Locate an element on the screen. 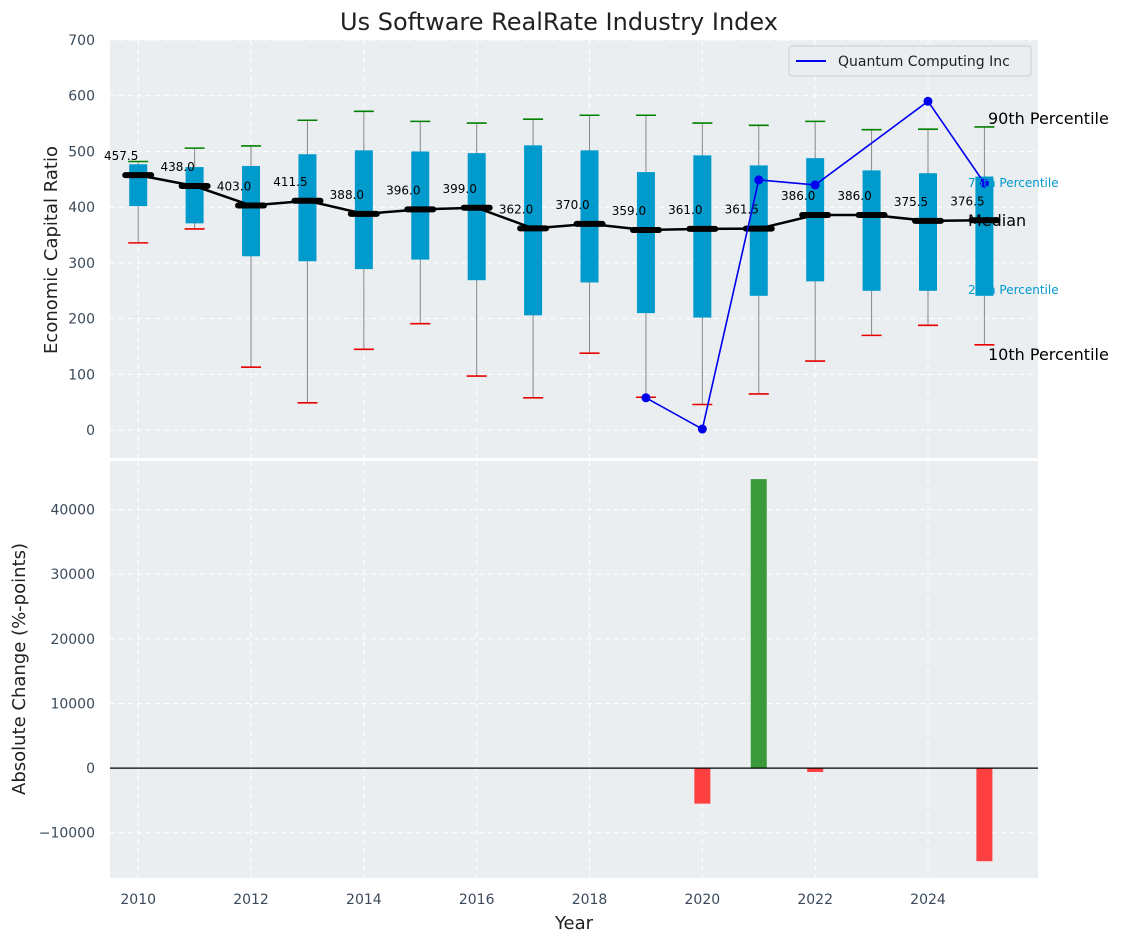 The width and height of the screenshot is (1123, 942). annotation-p90: 90th Percentile is located at coordinates (1048, 118).